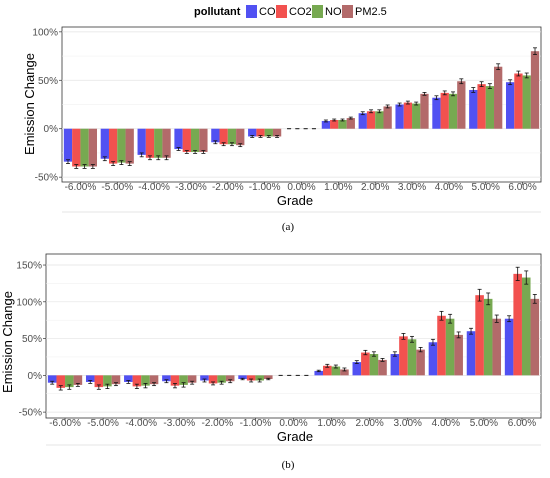 This screenshot has height=478, width=550. Describe the element at coordinates (30, 413) in the screenshot. I see `y-tick-label: -50%` at that location.